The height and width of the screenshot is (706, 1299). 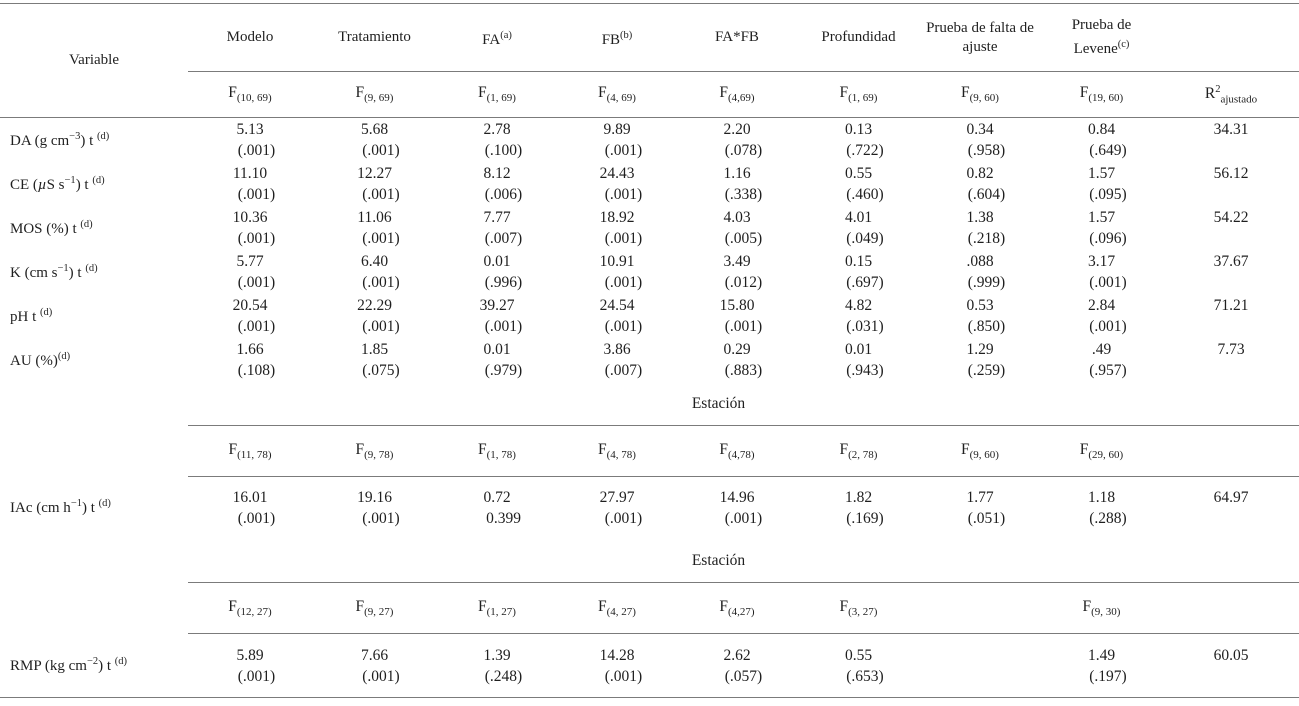 What do you see at coordinates (649, 404) in the screenshot?
I see `estacion-row: Estación` at bounding box center [649, 404].